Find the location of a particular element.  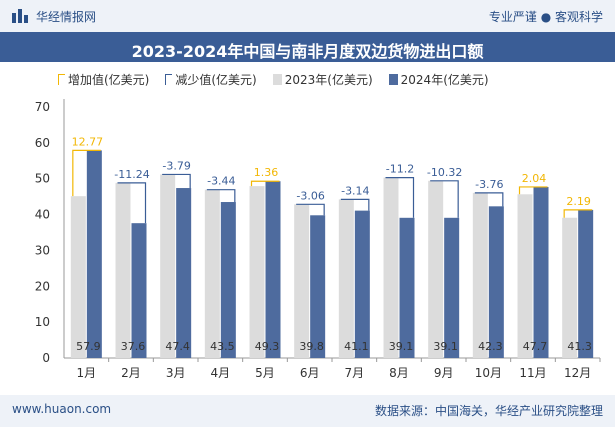

value-label-2024: 42.3 is located at coordinates (490, 346).